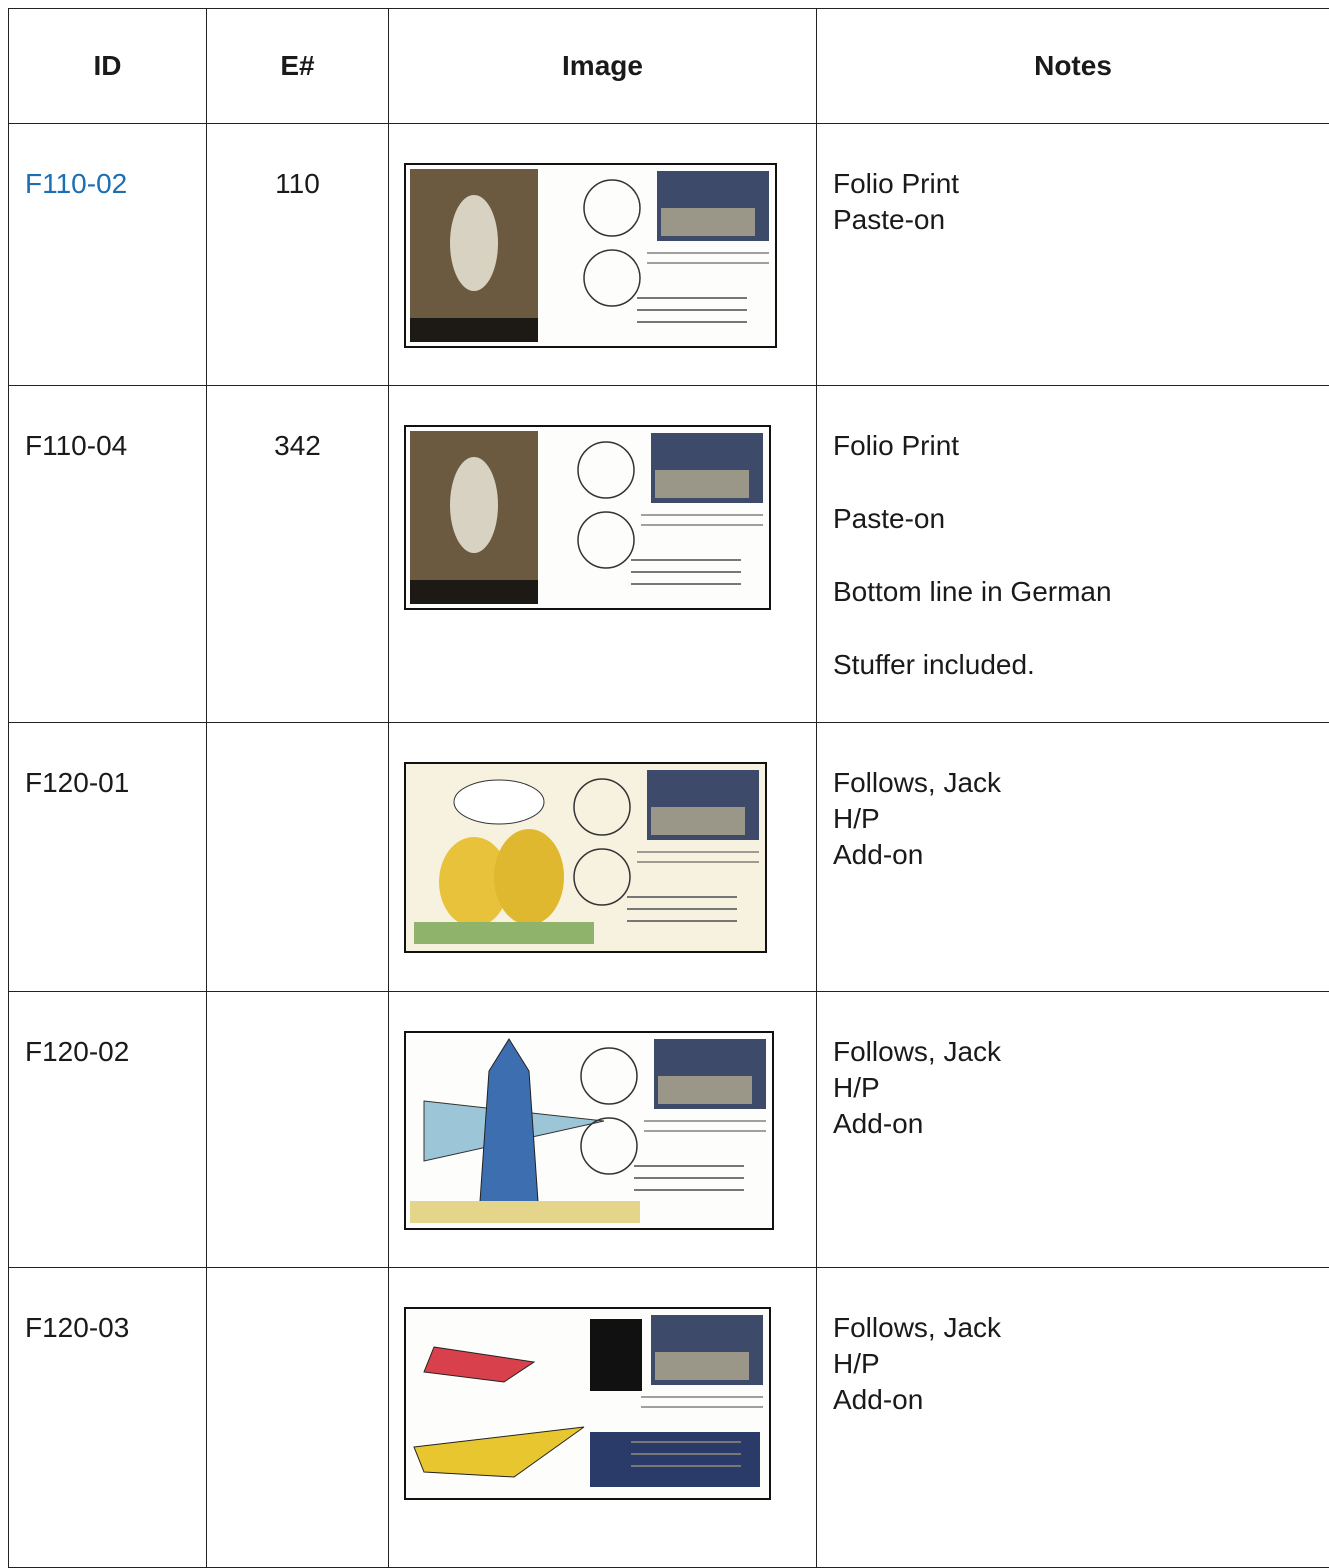  Describe the element at coordinates (298, 255) in the screenshot. I see `e-number-cell: 110` at that location.